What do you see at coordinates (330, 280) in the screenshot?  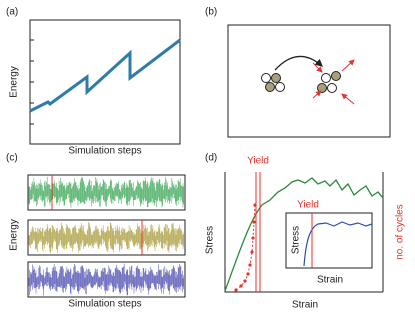 I see `inset-x-label: Strain` at bounding box center [330, 280].